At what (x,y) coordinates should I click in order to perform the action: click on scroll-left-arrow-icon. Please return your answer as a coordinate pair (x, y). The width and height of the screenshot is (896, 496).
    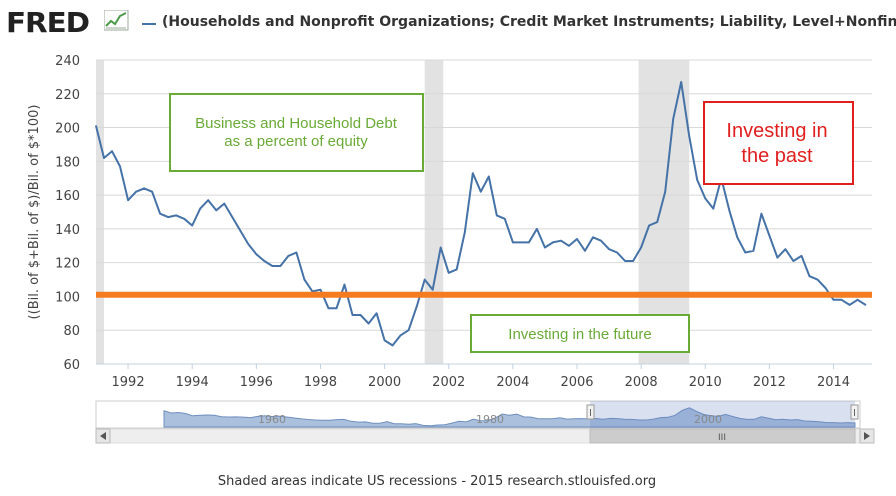
    Looking at the image, I should click on (103, 436).